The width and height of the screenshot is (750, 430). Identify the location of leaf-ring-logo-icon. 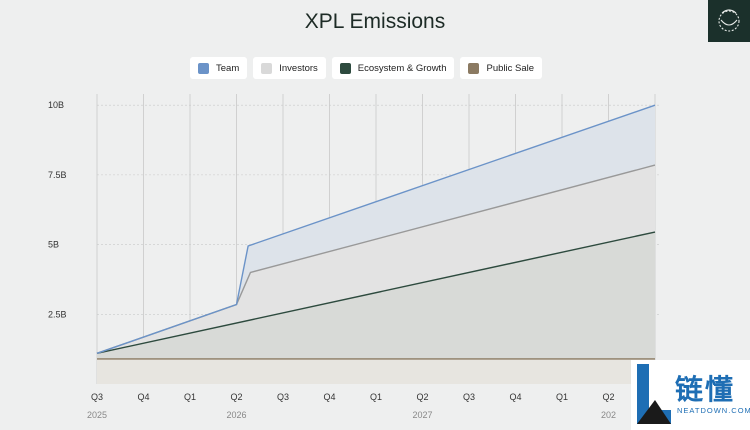
(729, 21).